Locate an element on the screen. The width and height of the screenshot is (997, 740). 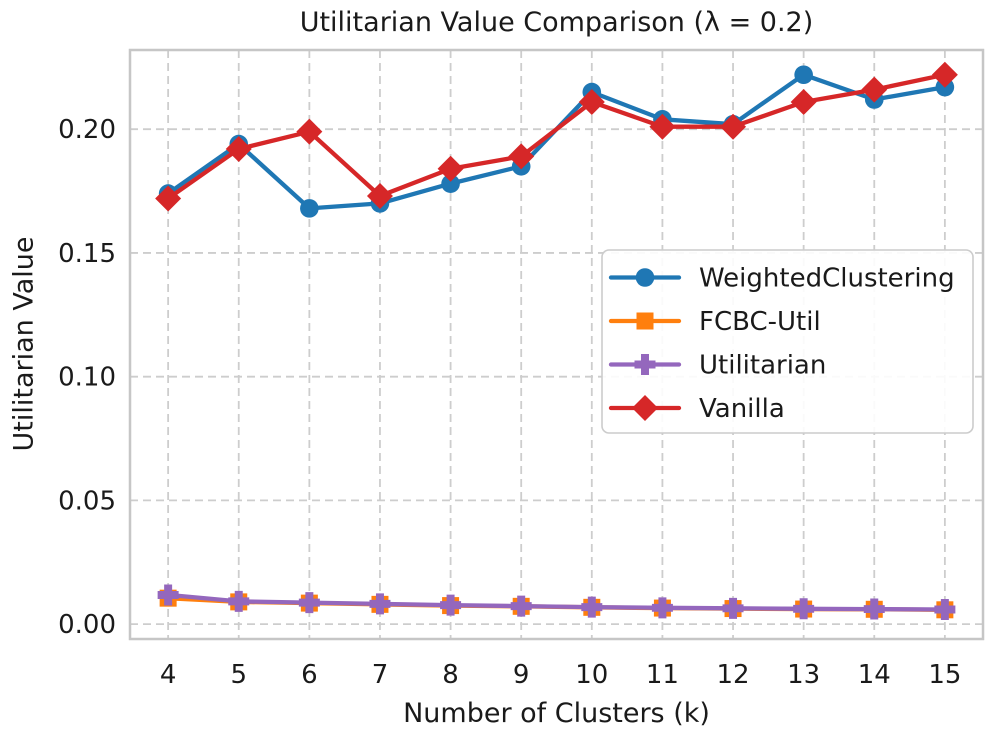
x-tick-label: 10 is located at coordinates (591, 675).